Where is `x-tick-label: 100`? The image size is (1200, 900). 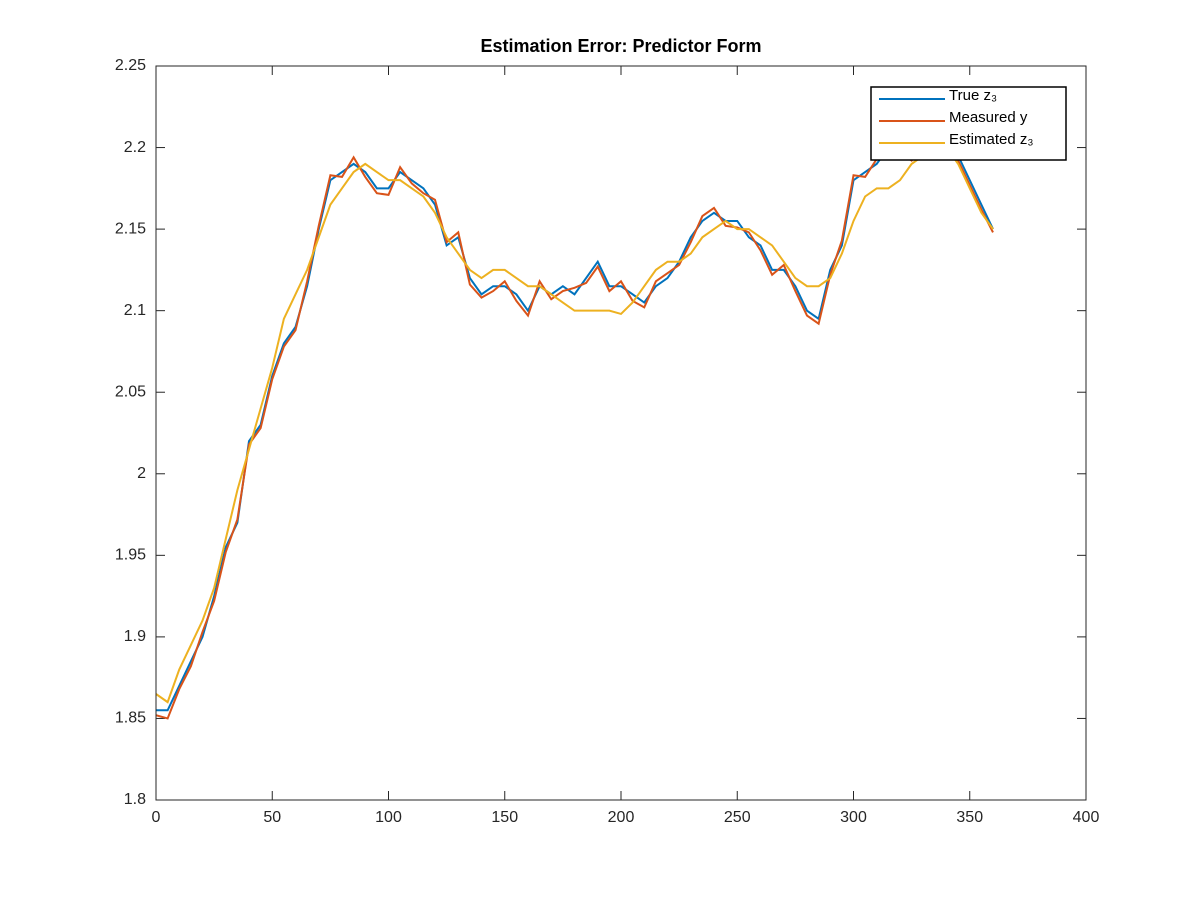
x-tick-label: 100 is located at coordinates (388, 817).